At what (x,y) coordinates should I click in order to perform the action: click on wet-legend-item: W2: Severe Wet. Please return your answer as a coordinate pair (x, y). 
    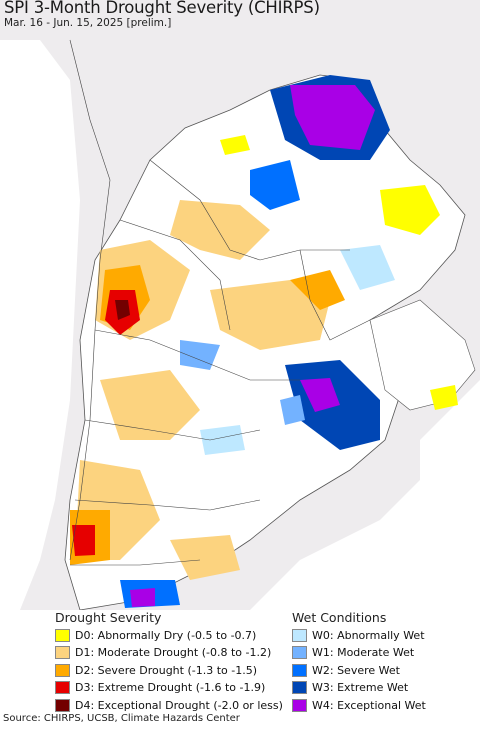
    Looking at the image, I should click on (346, 670).